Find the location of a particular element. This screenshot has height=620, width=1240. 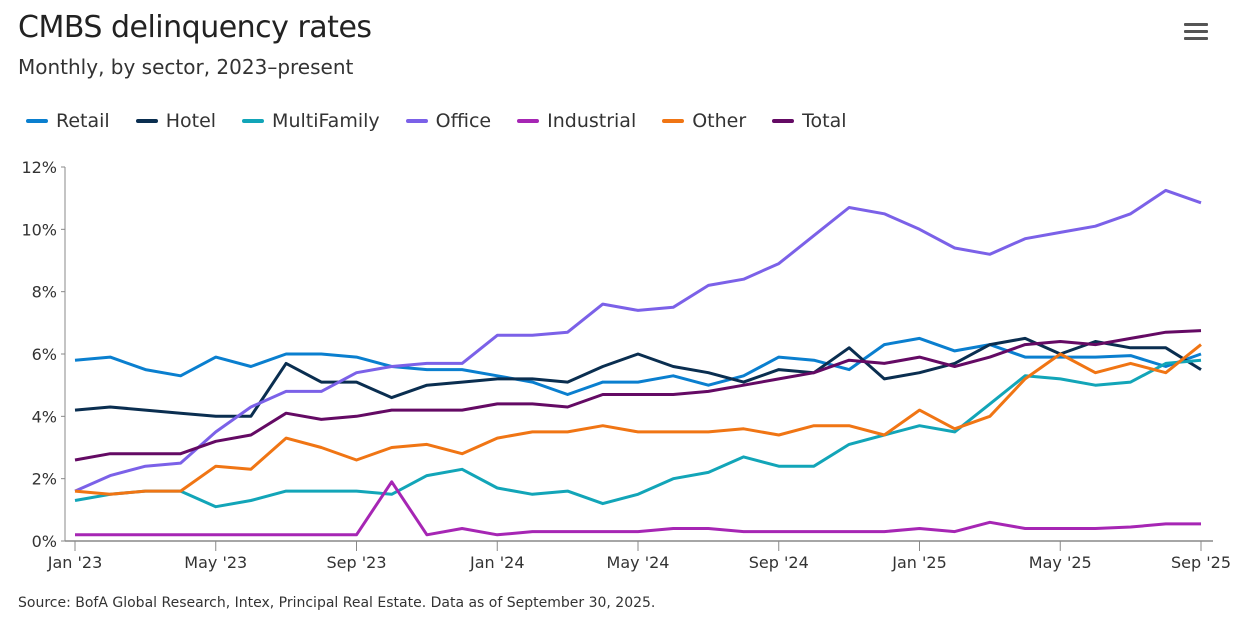

x-tick-label: Sep '23 is located at coordinates (357, 562).